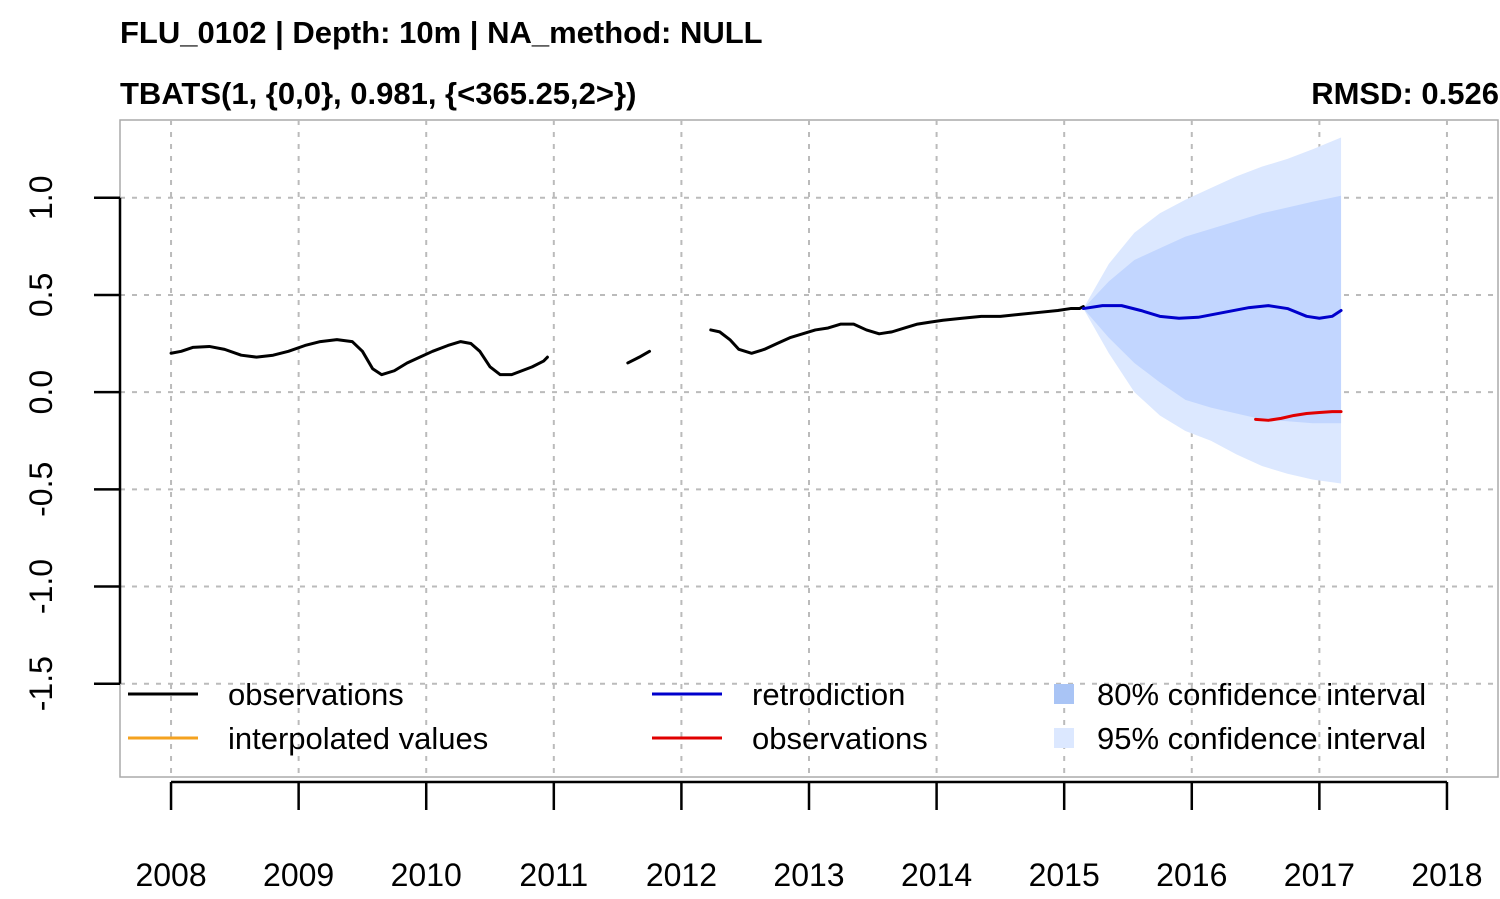 The image size is (1500, 899). Describe the element at coordinates (41, 198) in the screenshot. I see `y-tick-label-5: 1.0` at that location.